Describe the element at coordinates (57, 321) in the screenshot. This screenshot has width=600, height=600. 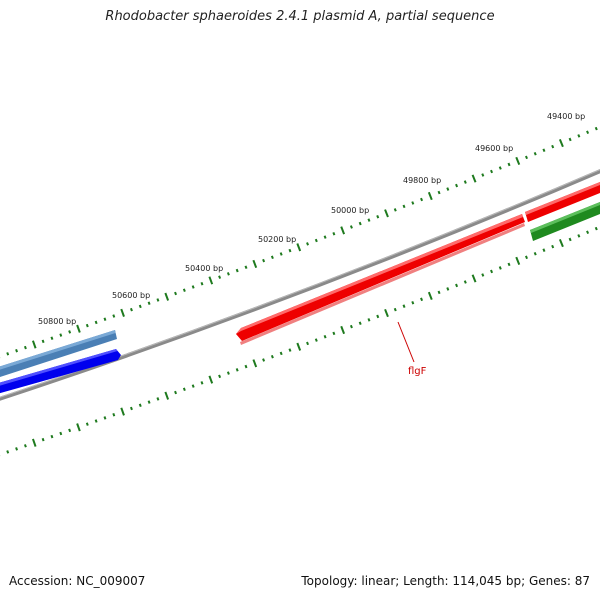
I see `scale-label: 50800 bp` at that location.